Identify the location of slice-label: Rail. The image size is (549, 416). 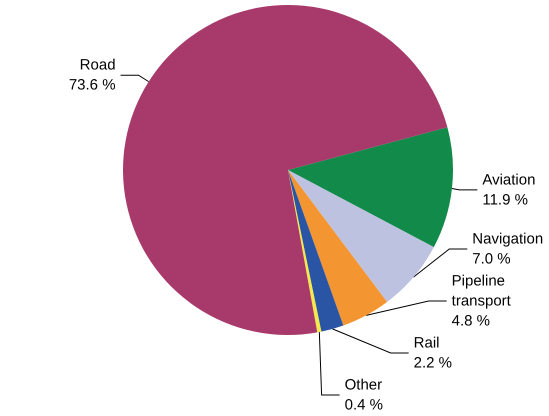
(427, 343).